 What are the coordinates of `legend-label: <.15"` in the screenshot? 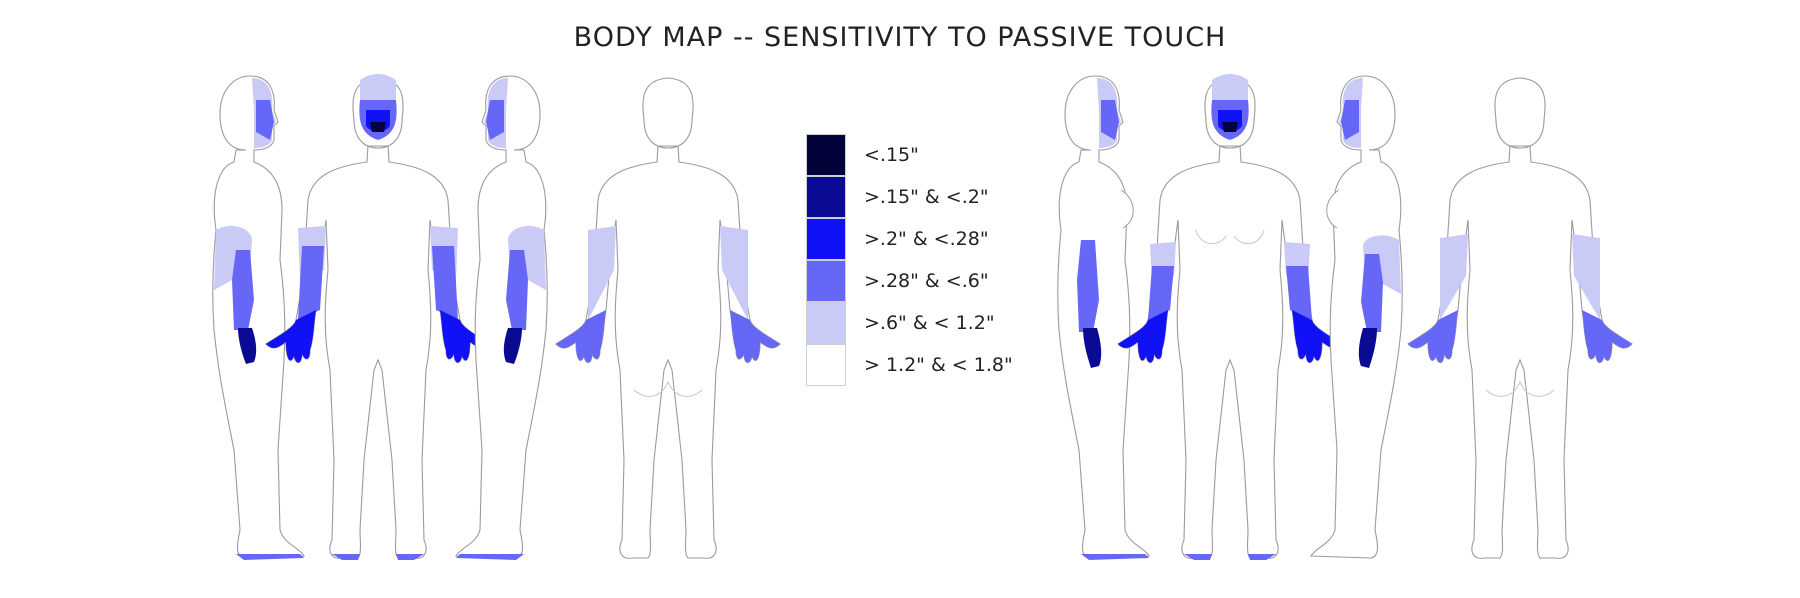 It's located at (891, 155).